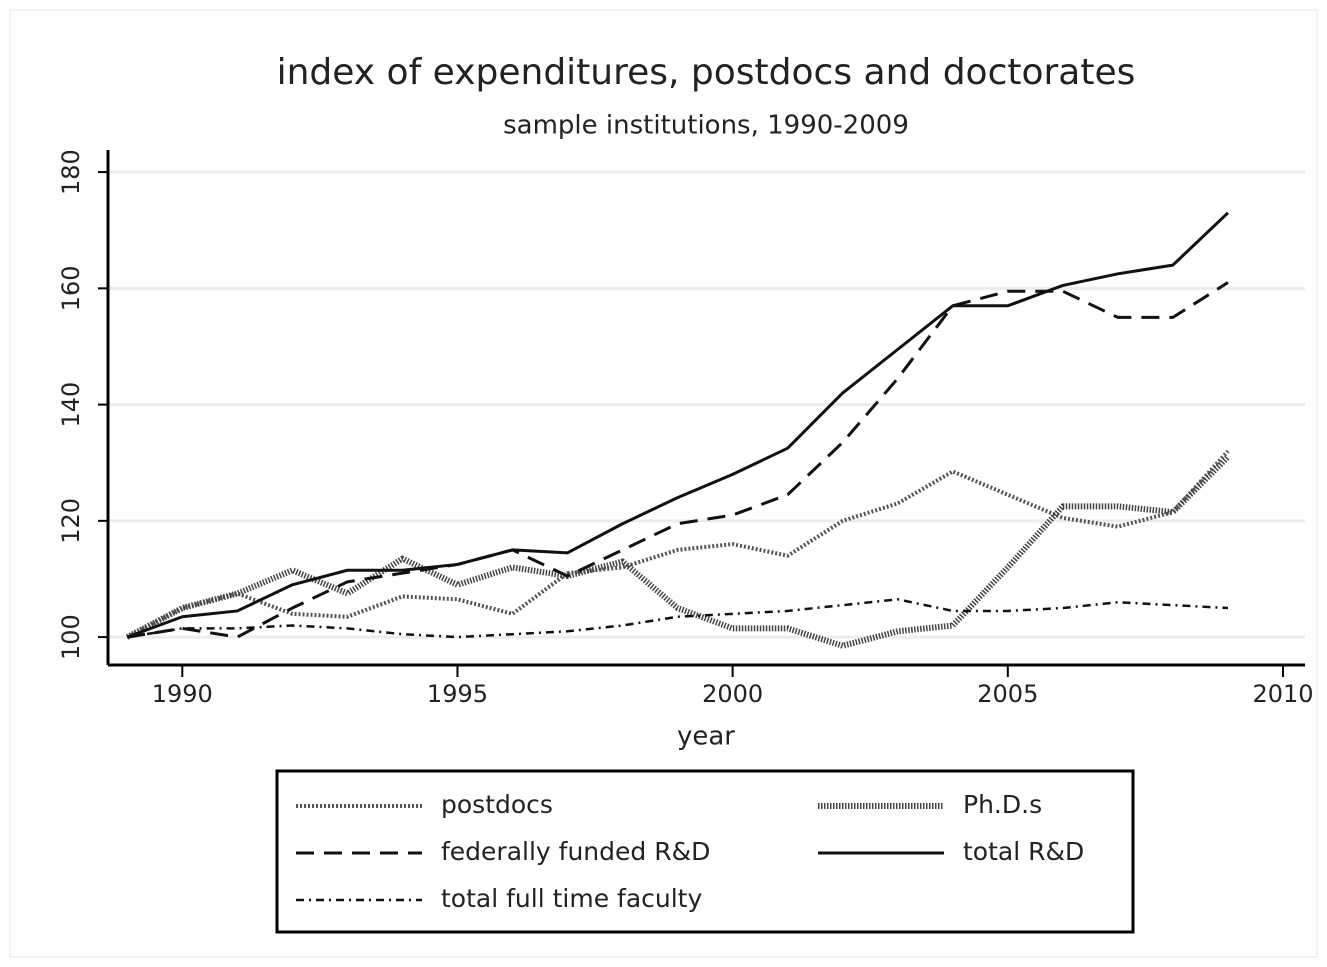 The image size is (1327, 967). Describe the element at coordinates (71, 172) in the screenshot. I see `y-tick-label: 180` at that location.